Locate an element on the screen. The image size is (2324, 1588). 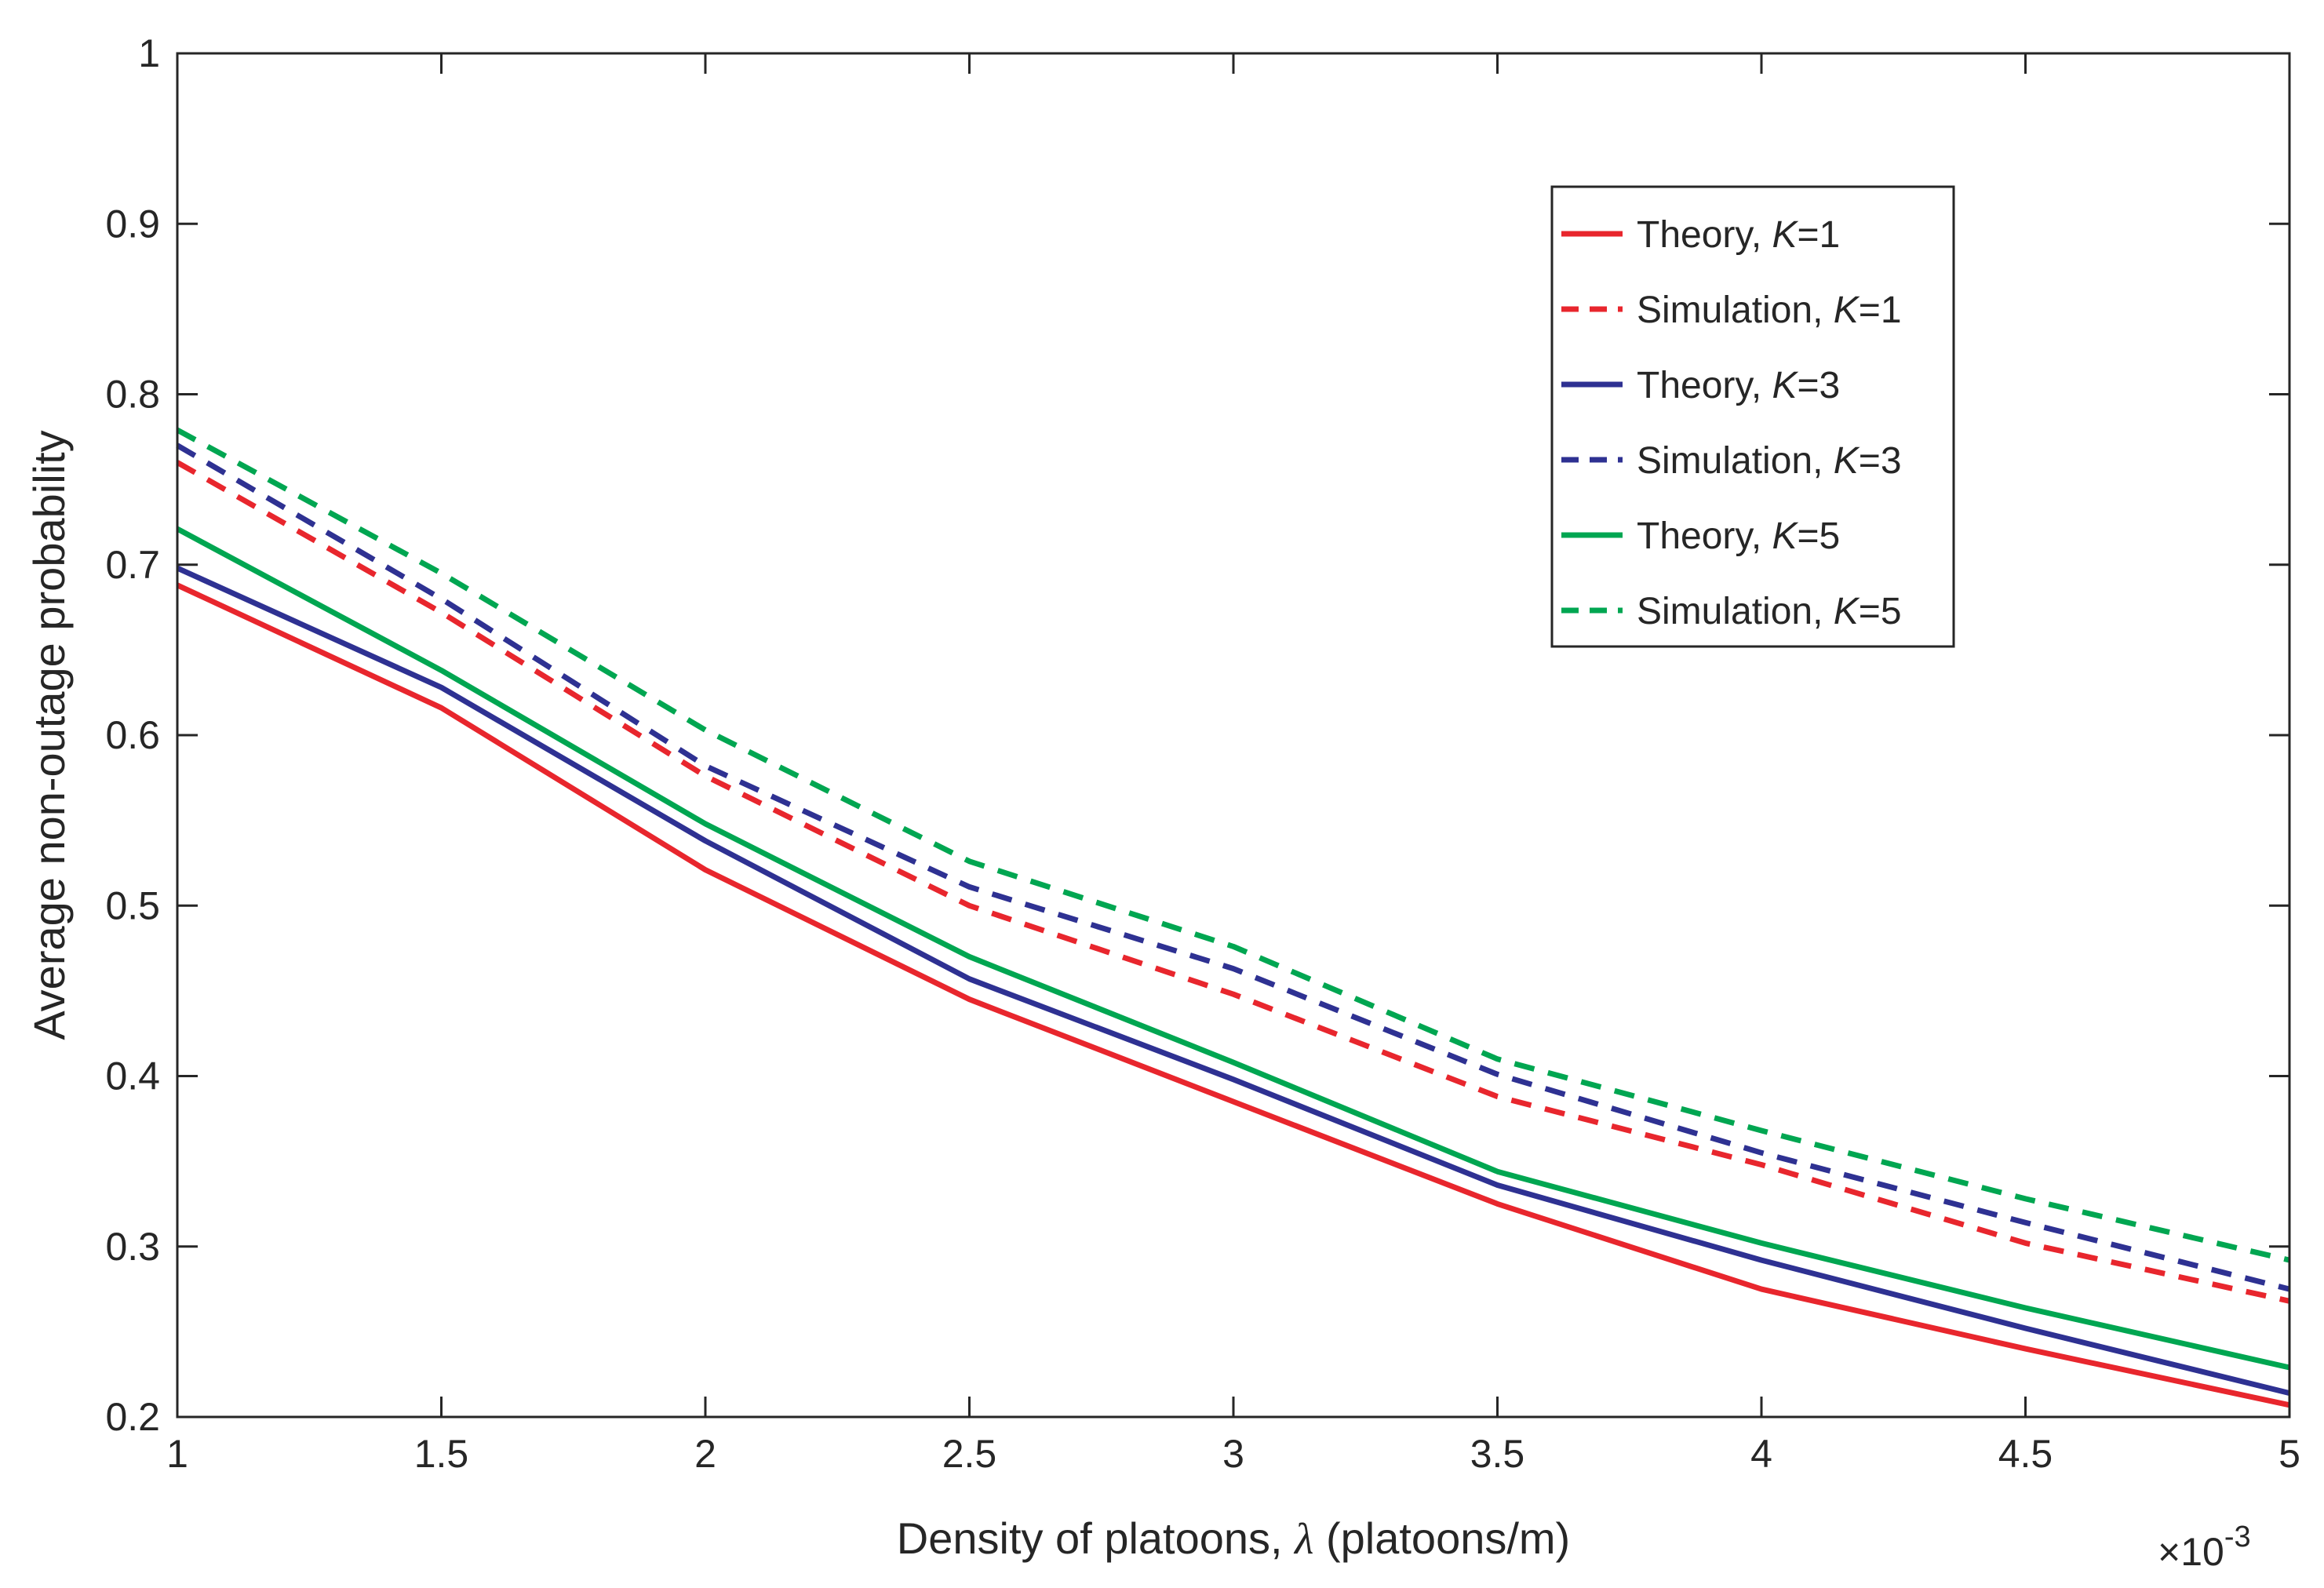
legend-box is located at coordinates (1752, 416).